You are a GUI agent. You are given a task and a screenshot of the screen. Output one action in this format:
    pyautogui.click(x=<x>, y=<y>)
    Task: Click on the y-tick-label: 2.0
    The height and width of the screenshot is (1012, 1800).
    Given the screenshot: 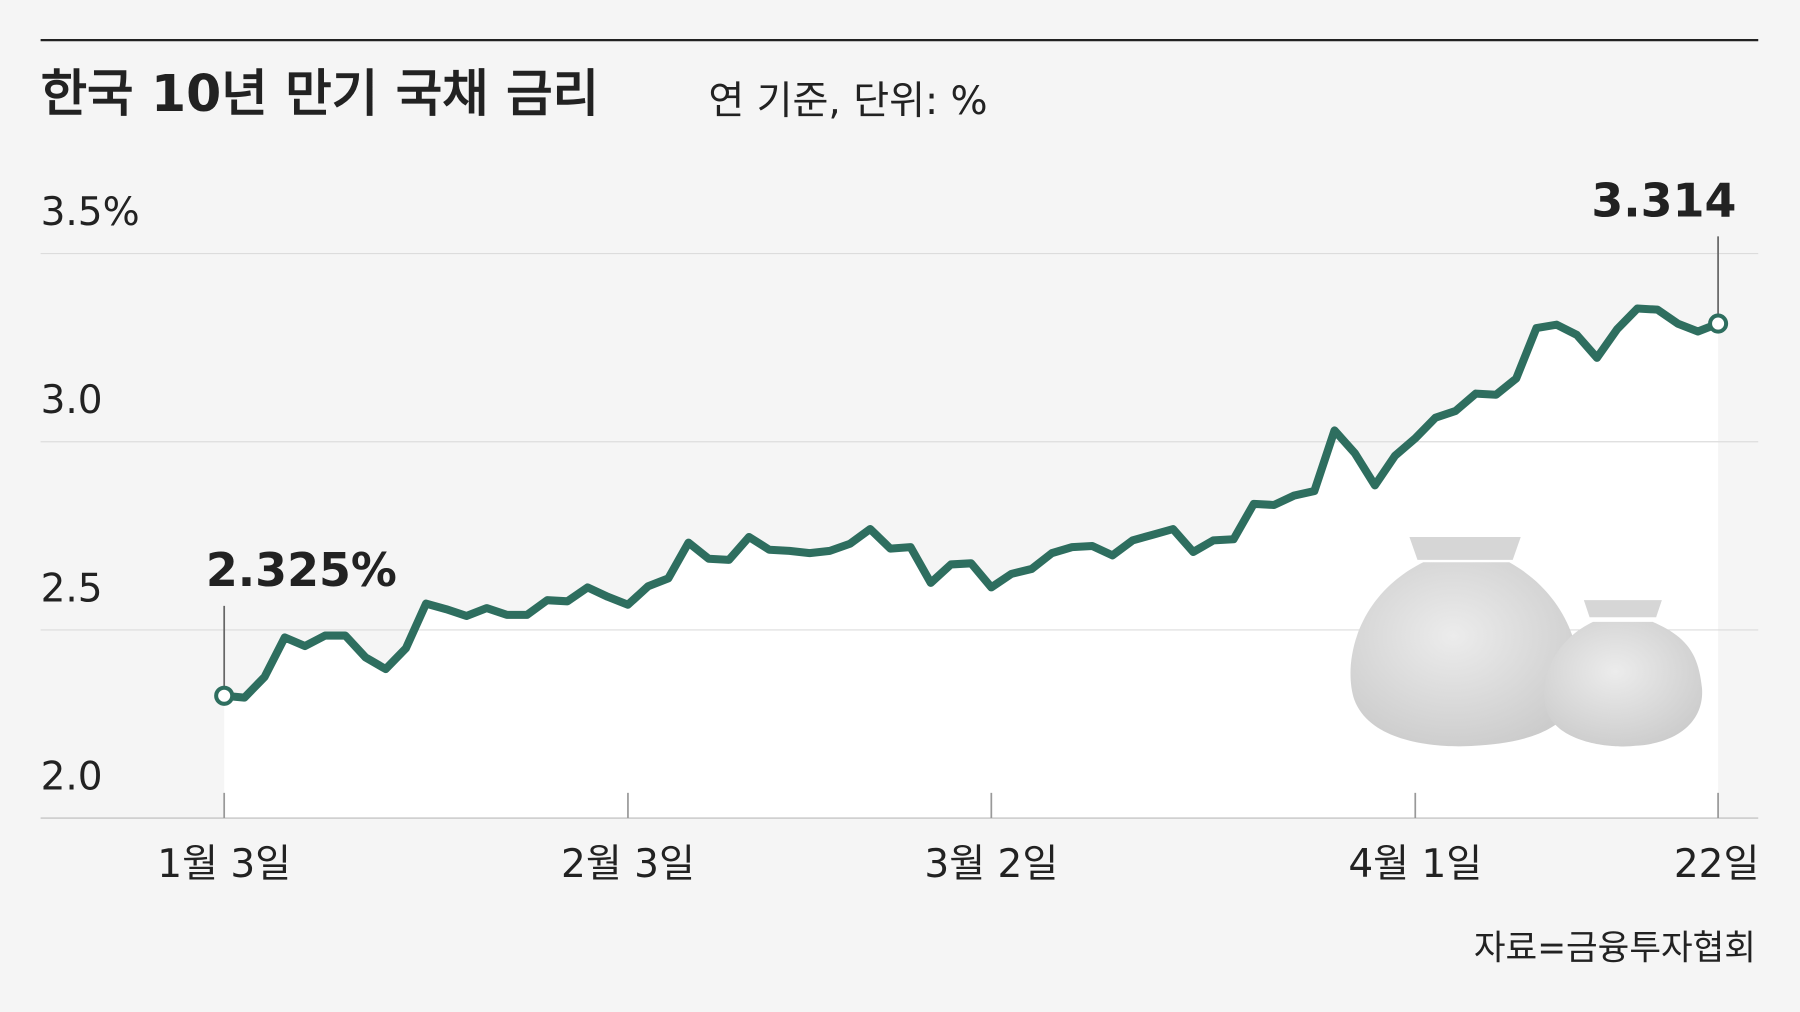 What is the action you would take?
    pyautogui.click(x=72, y=777)
    